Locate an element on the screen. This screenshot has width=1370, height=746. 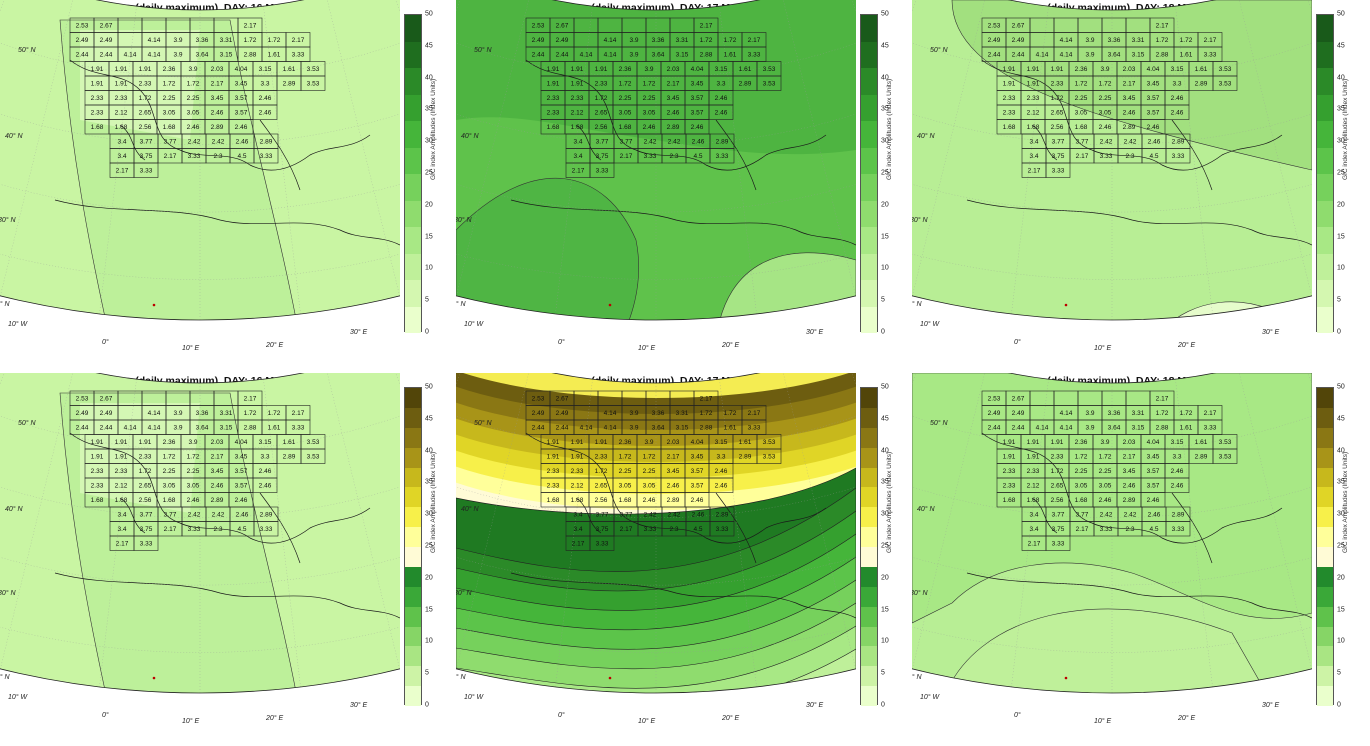
lon-label: 10° E is located at coordinates (647, 721).